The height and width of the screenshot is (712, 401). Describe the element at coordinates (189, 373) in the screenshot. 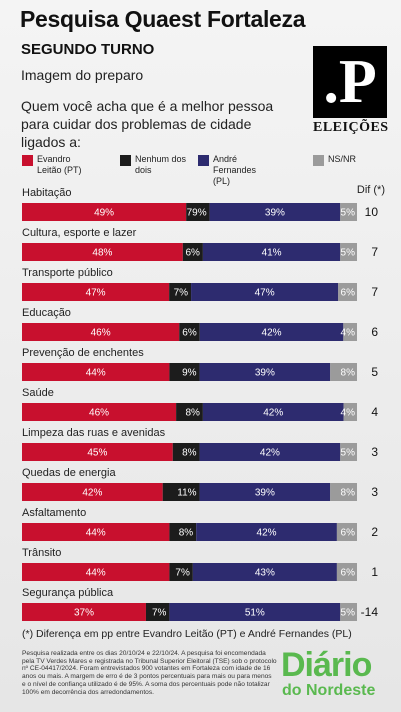

I see `value-label: 9%` at that location.